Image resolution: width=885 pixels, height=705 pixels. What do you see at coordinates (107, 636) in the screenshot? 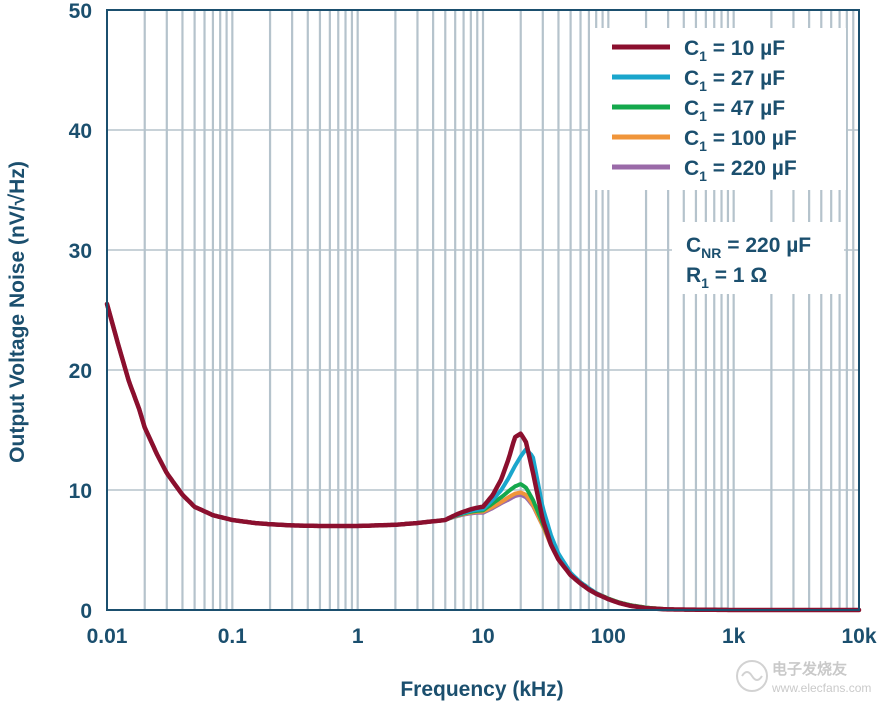
I see `x-tick-label: 0.01` at bounding box center [107, 636].